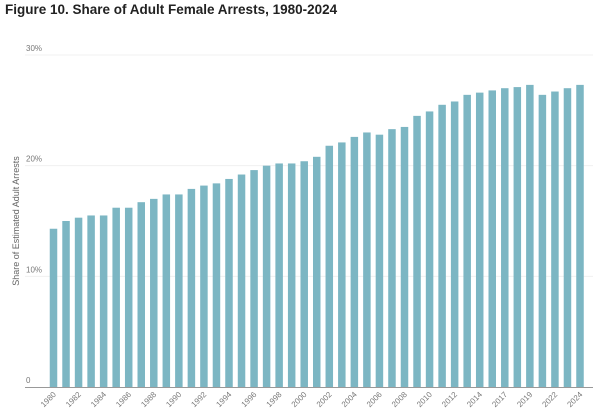 The height and width of the screenshot is (417, 600). Describe the element at coordinates (98, 399) in the screenshot. I see `x-tick-label: 1984` at that location.